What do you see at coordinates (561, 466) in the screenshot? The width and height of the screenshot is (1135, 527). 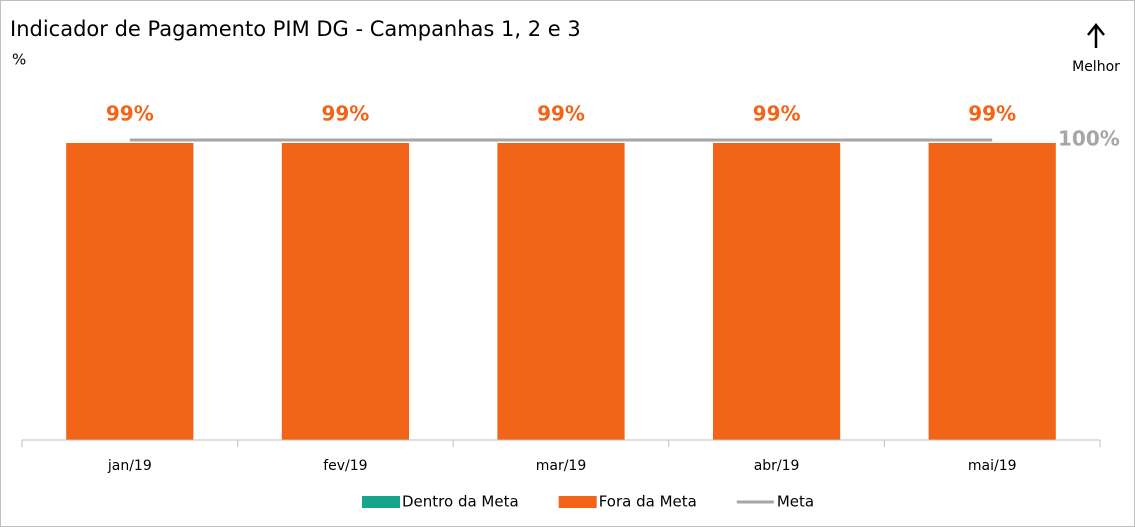 I see `x-tick-label: mar/19` at bounding box center [561, 466].